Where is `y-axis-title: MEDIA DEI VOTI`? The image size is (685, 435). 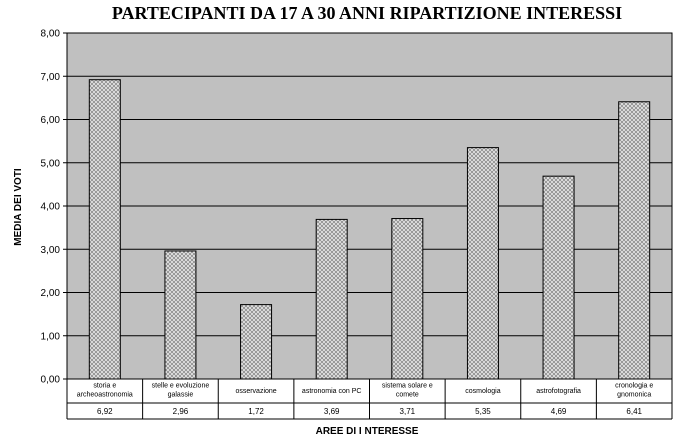 y-axis-title: MEDIA DEI VOTI is located at coordinates (18, 207).